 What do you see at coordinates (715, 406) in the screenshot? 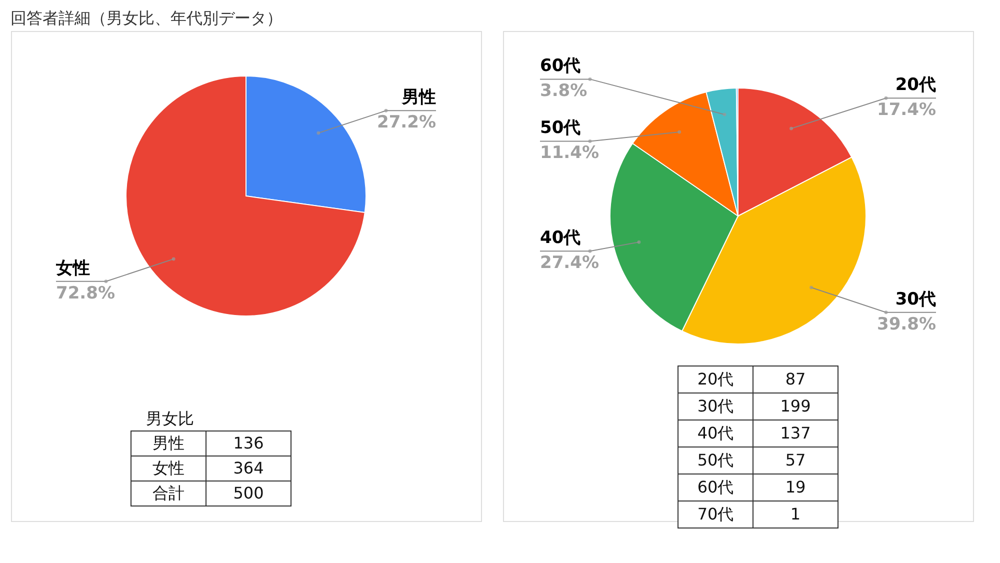
I see `text: 30代` at bounding box center [715, 406].